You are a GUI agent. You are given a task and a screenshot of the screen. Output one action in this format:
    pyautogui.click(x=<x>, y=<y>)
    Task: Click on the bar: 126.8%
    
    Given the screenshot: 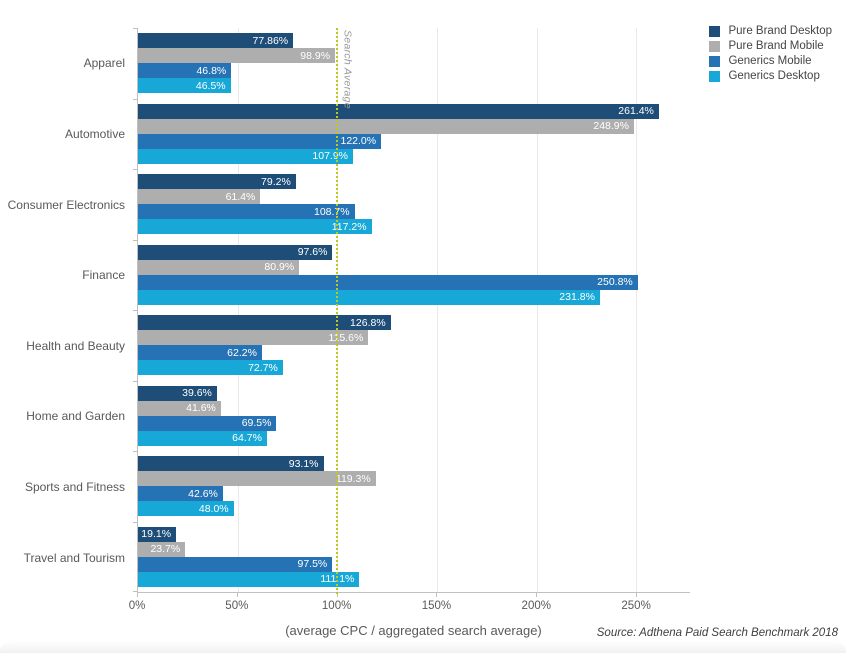 What is the action you would take?
    pyautogui.click(x=264, y=322)
    